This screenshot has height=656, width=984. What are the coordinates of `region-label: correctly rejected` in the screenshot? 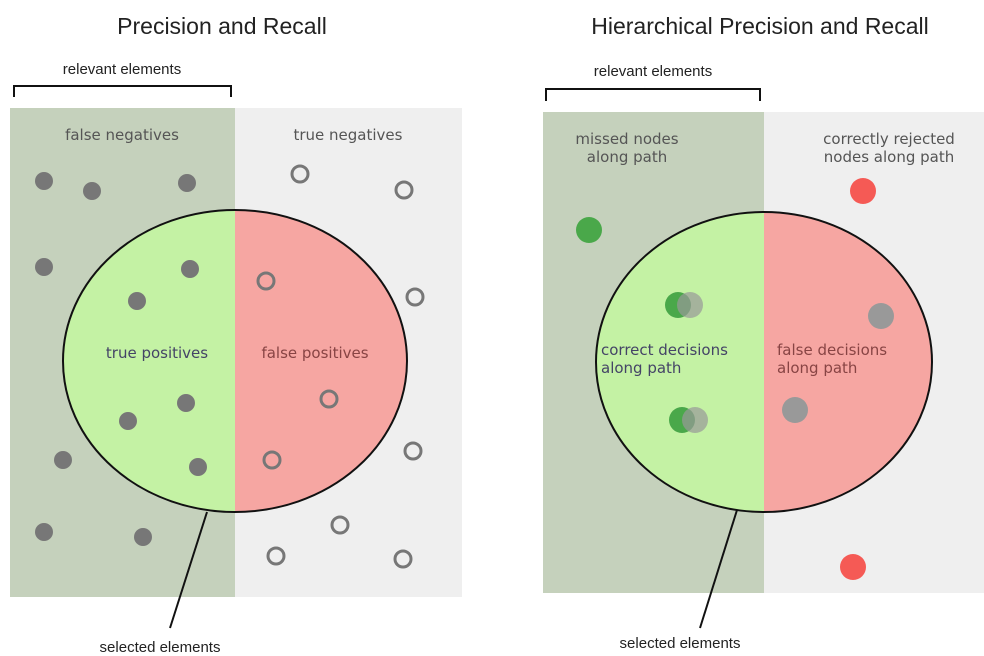 It's located at (889, 139).